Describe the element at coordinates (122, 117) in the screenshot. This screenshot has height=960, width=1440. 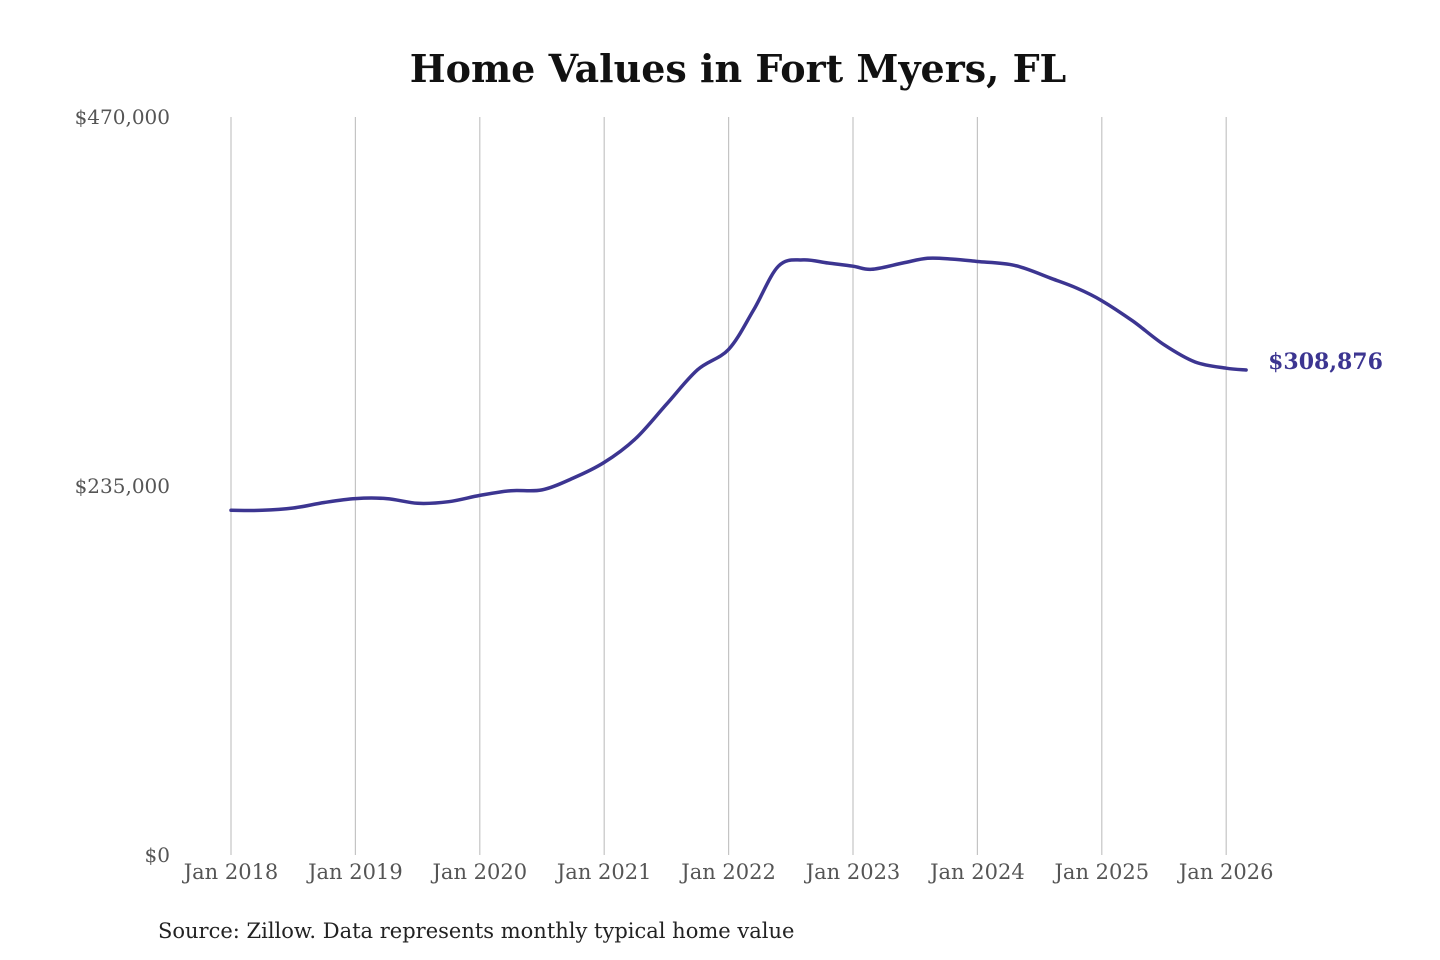
I see `y-tick-label: $470,000` at that location.